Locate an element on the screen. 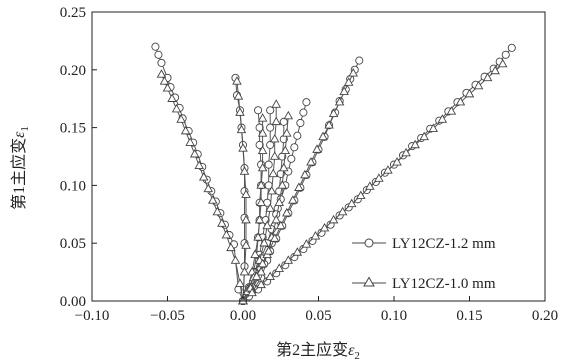  y-tick-label: 0.05 is located at coordinates (73, 244).